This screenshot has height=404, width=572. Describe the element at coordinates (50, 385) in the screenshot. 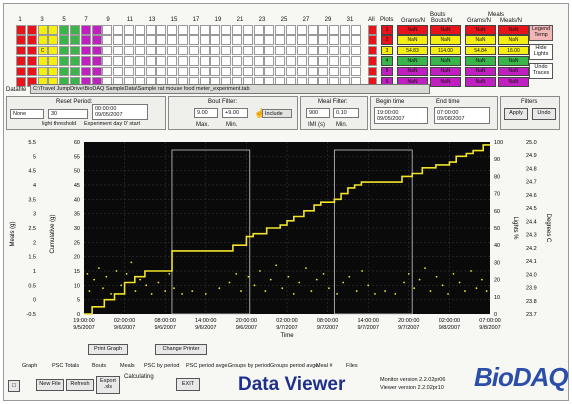

I see `new-file-button: New File` at that location.